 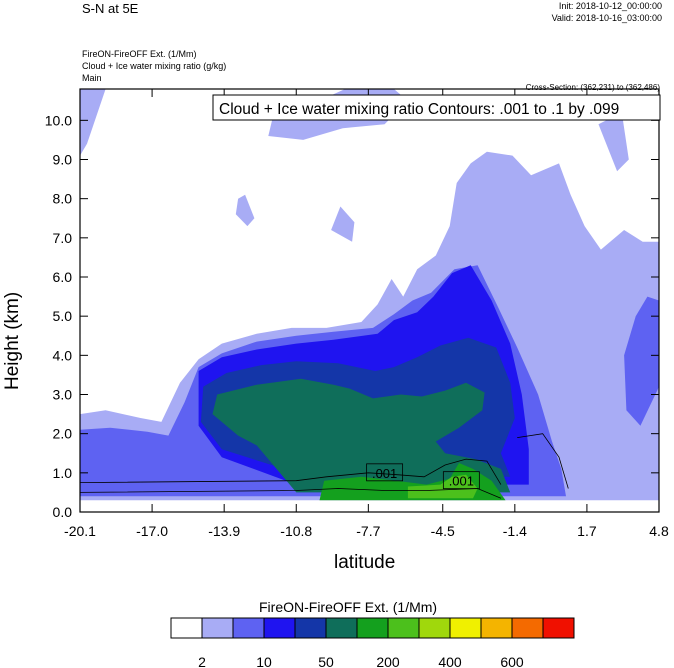 I want to click on y-tick-label: 3.0, so click(x=63, y=395).